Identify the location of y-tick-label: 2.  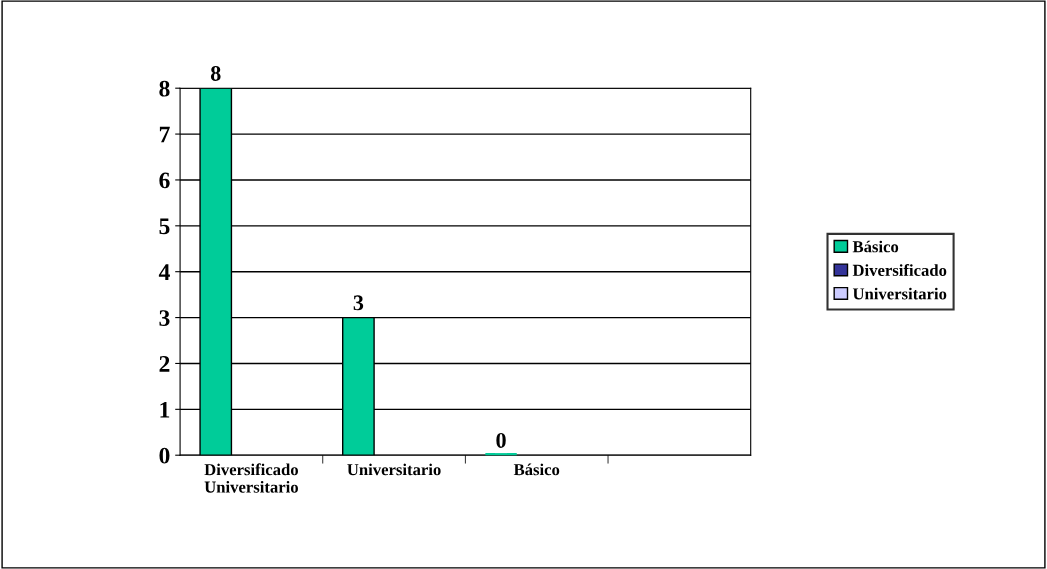
(164, 364).